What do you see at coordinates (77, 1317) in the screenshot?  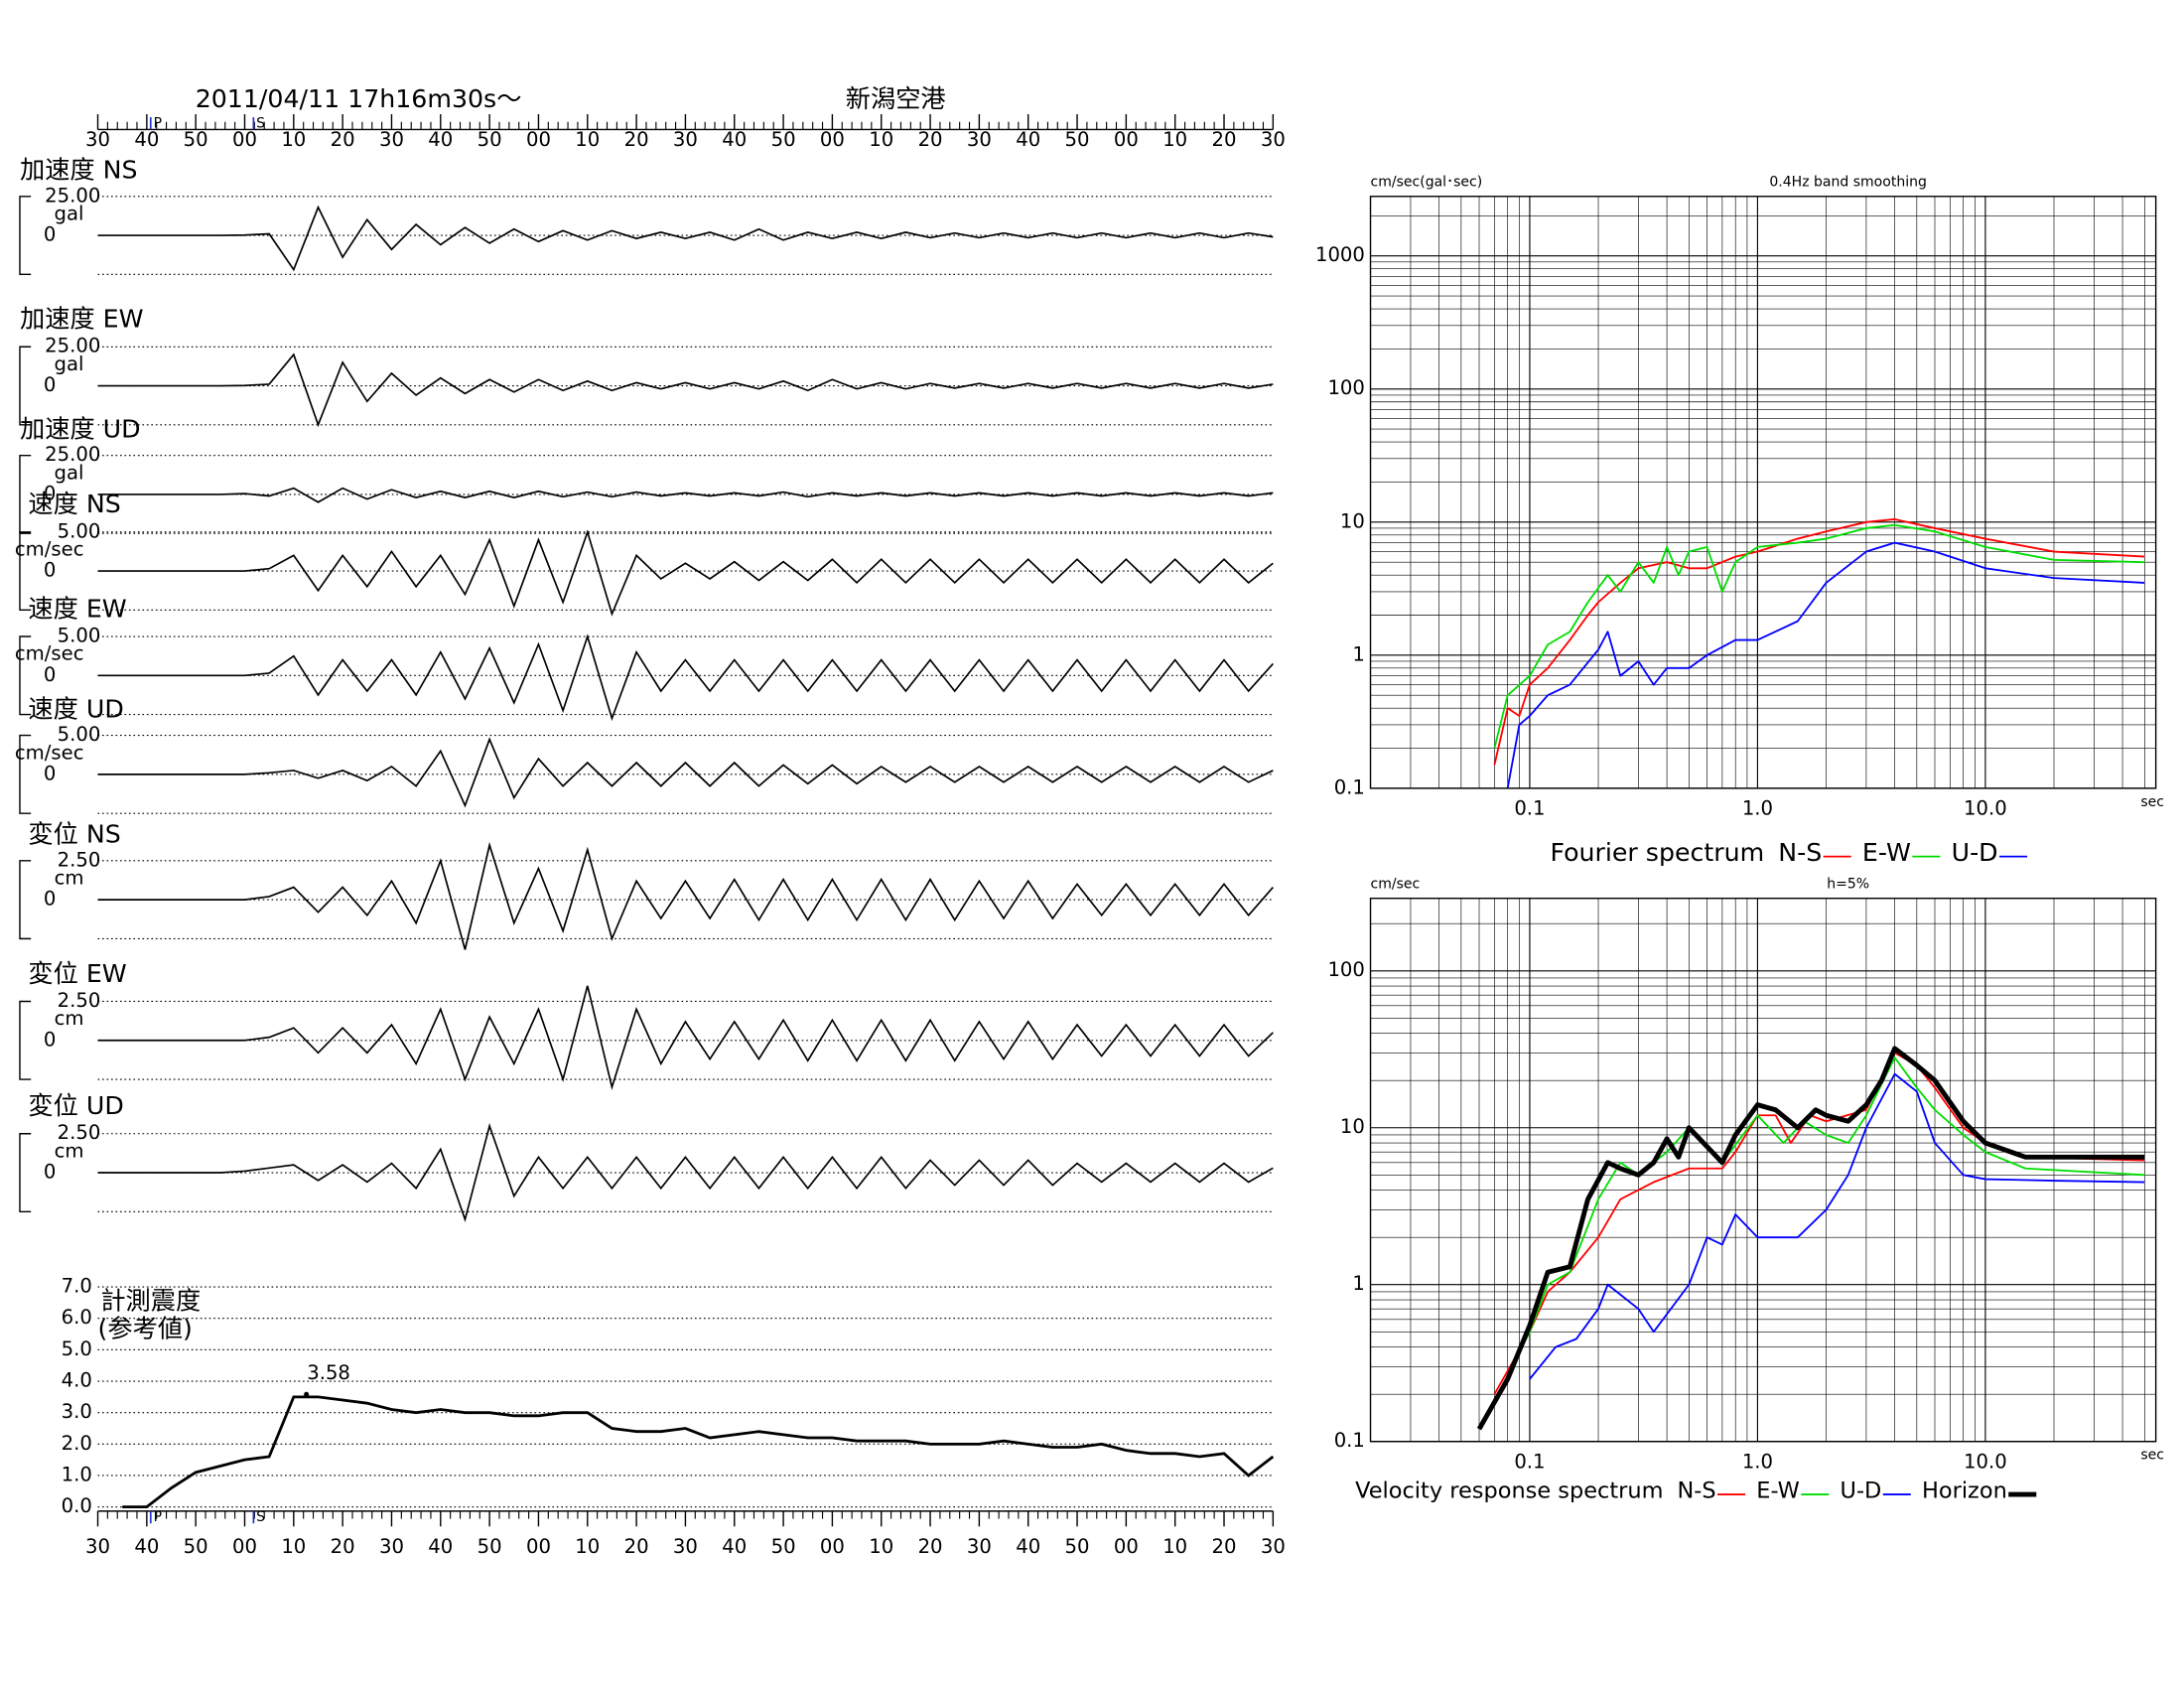 I see `y-tick-label: 6.0` at bounding box center [77, 1317].